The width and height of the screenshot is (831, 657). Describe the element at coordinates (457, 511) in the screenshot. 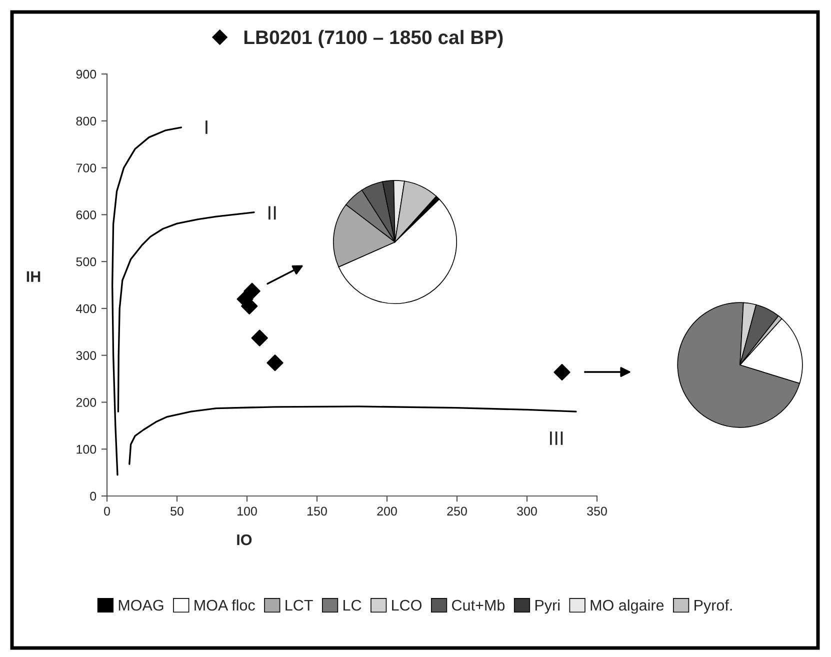

I see `x-tick-label: 250` at that location.